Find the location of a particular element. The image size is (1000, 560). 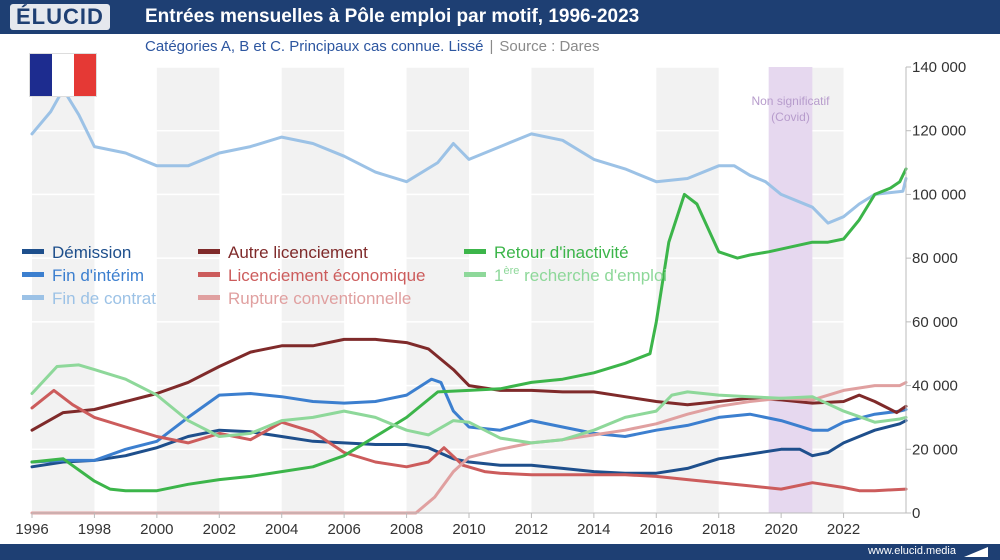

footer-url: www.elucid.media is located at coordinates (911, 551).